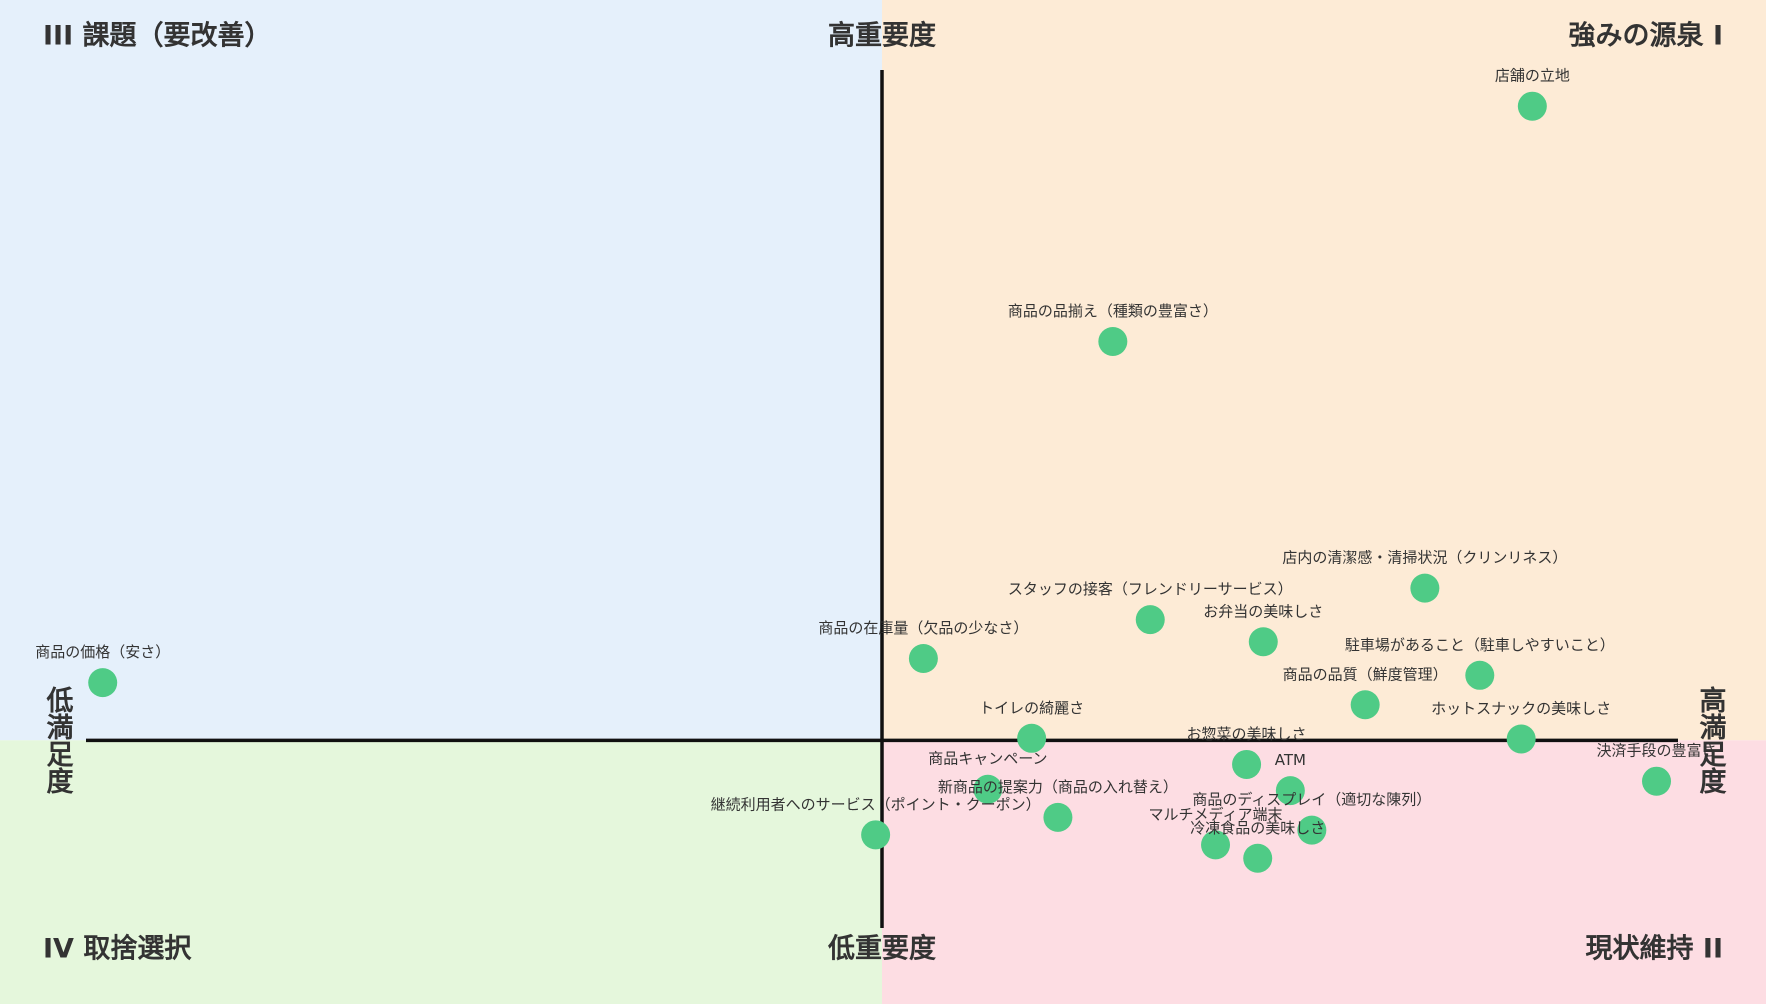 This screenshot has height=1004, width=1766. I want to click on point-label: 商品の品揃え（種類の豊富さ）, so click(1113, 311).